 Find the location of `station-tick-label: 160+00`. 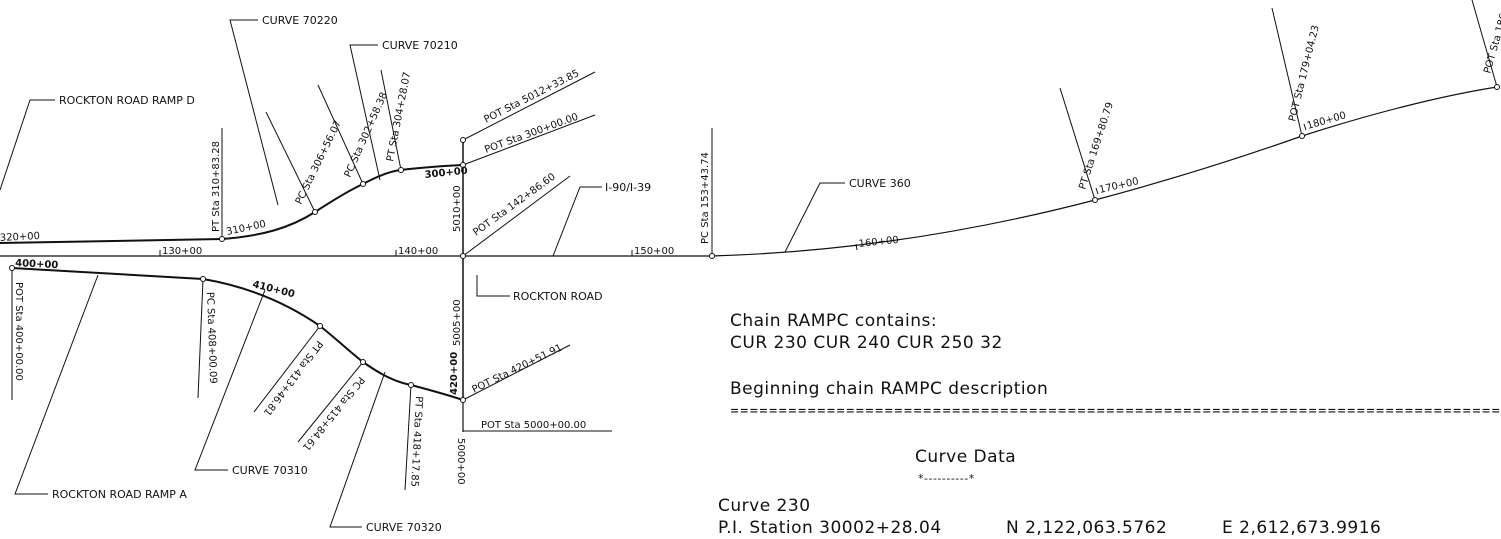

station-tick-label: 160+00 is located at coordinates (878, 242).